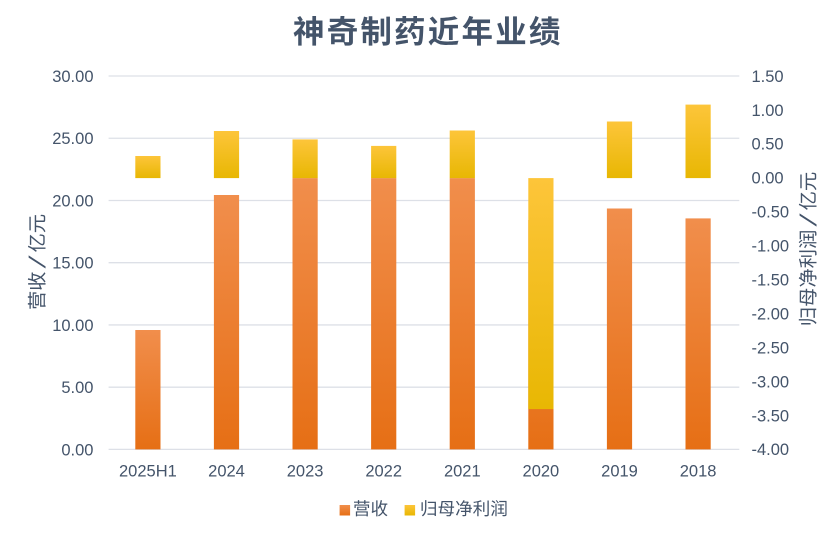  I want to click on svg-text: -1.50, so click(771, 280).